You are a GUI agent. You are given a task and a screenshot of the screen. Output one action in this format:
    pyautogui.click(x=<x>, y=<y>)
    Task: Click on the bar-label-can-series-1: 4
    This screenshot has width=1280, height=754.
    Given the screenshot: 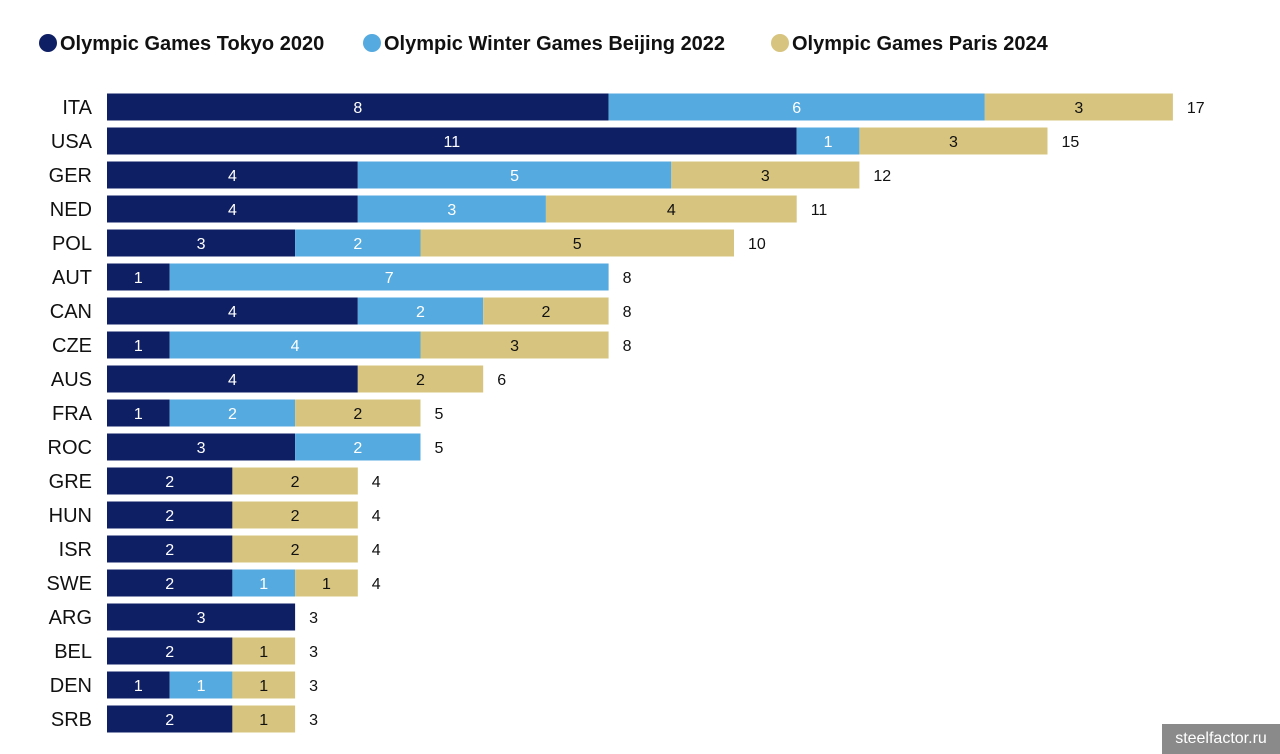 What is the action you would take?
    pyautogui.click(x=232, y=312)
    